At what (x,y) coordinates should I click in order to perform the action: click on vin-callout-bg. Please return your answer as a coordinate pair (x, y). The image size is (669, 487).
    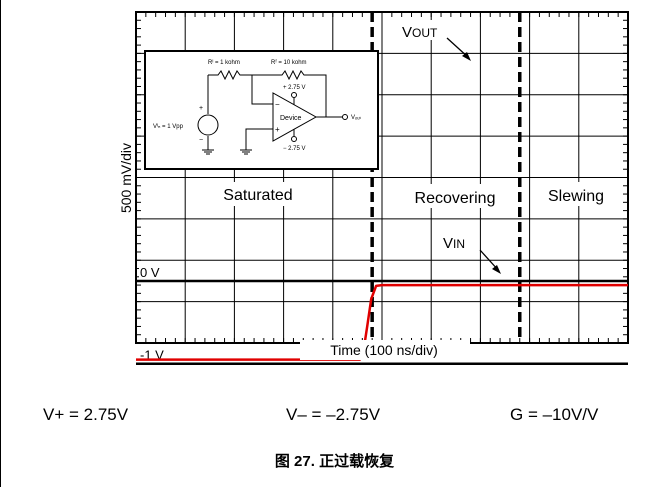
    Looking at the image, I should click on (459, 242).